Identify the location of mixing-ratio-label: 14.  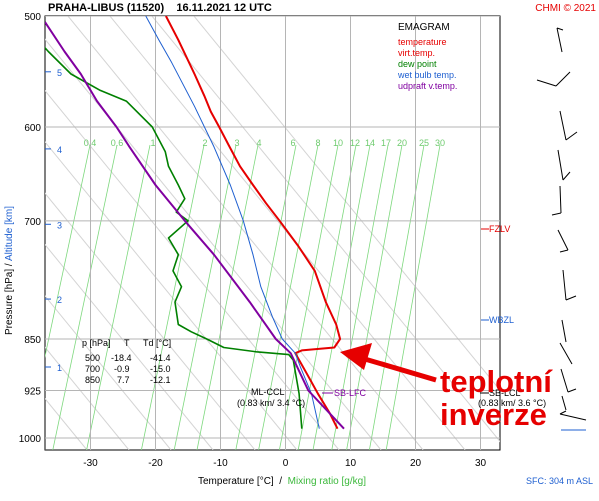
(370, 143).